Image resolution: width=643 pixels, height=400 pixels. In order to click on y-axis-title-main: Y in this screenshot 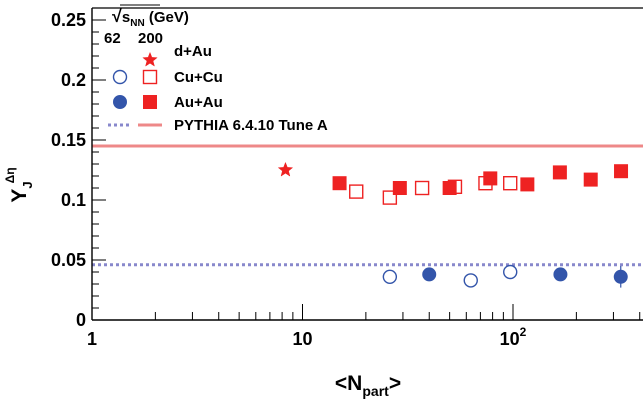, I will do `click(19, 196)`.